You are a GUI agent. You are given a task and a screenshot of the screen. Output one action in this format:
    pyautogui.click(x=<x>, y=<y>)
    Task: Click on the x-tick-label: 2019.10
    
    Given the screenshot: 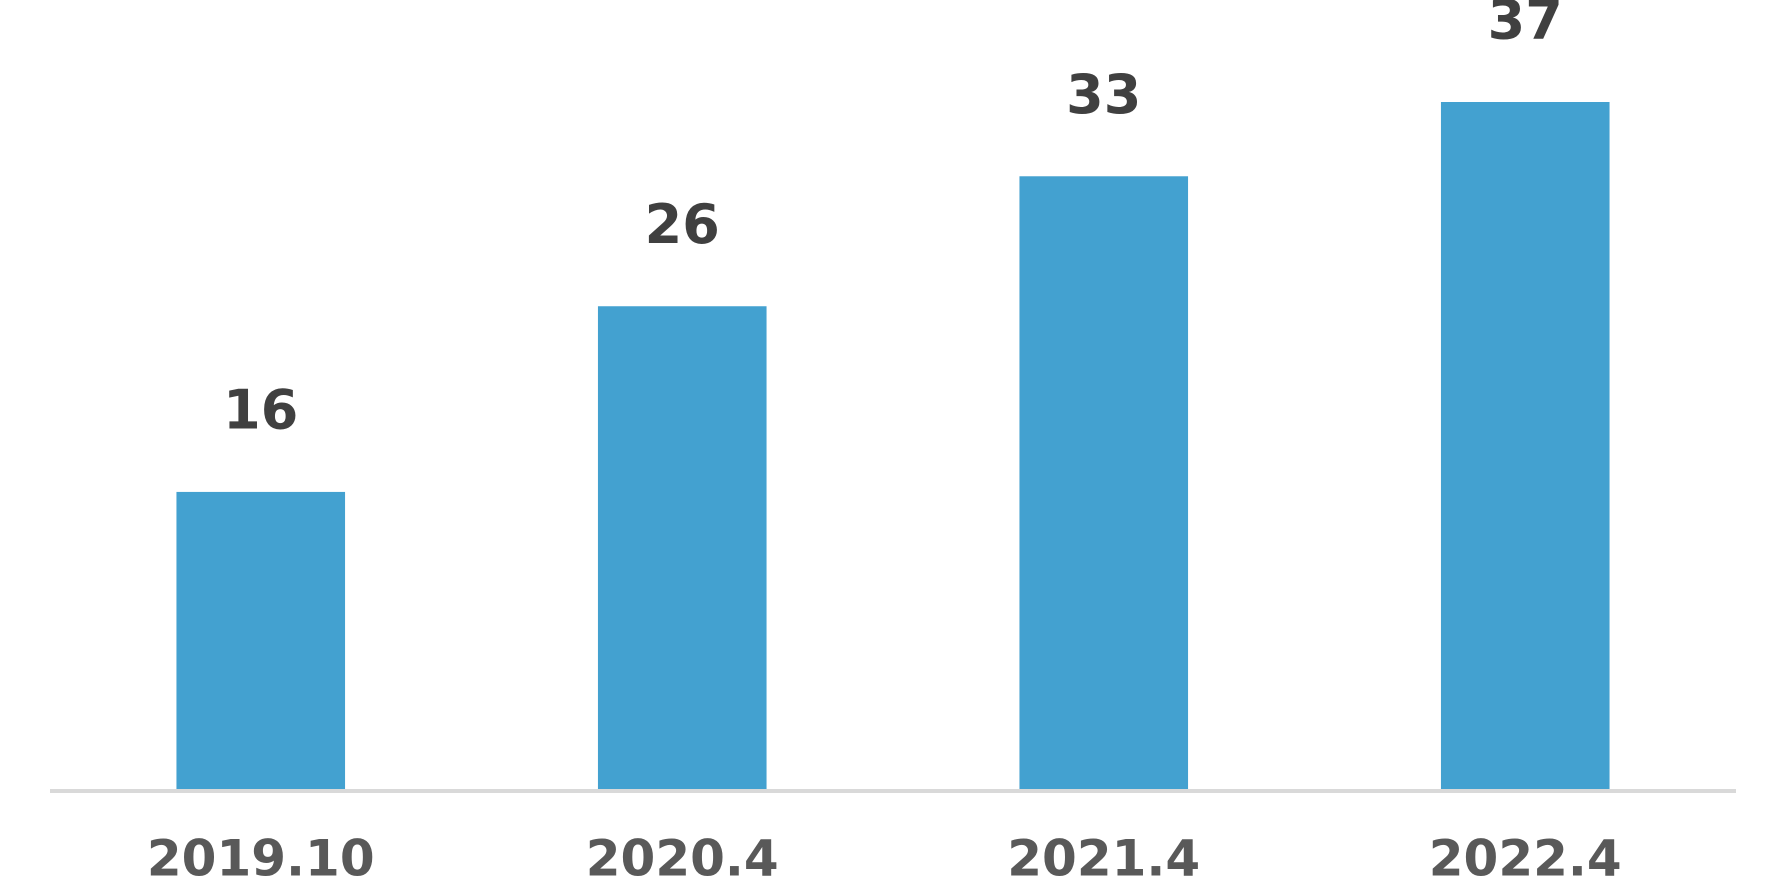 What is the action you would take?
    pyautogui.click(x=261, y=857)
    